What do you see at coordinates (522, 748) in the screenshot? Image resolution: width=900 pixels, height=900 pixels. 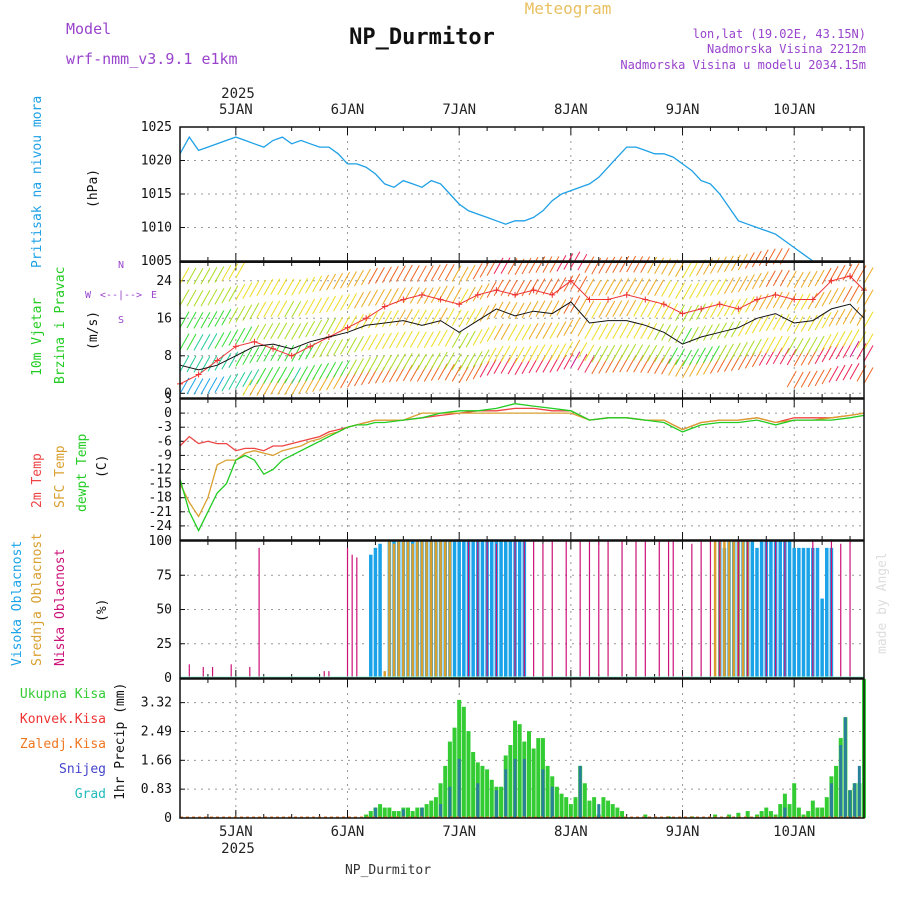 I see `precip-plot-area` at bounding box center [522, 748].